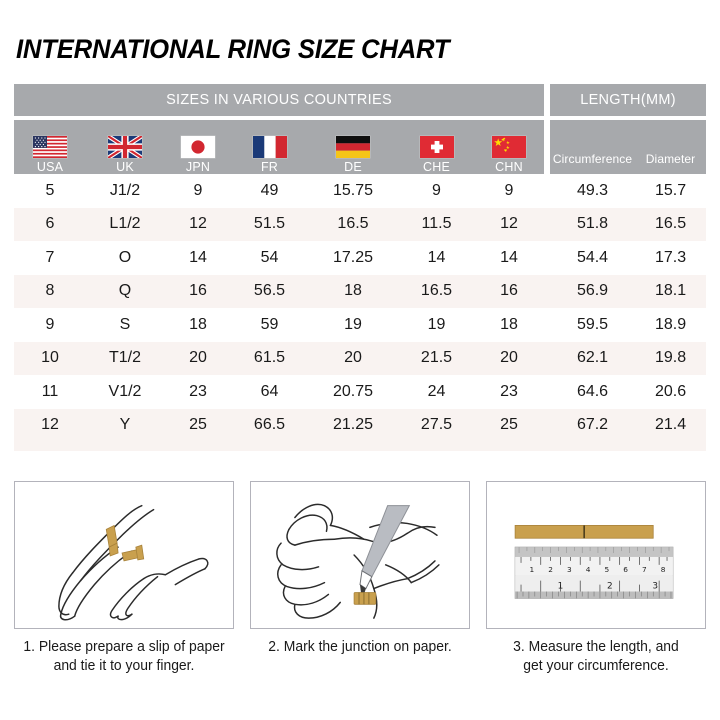 This screenshot has width=720, height=720. Describe the element at coordinates (436, 167) in the screenshot. I see `column-label-che: CHE` at that location.